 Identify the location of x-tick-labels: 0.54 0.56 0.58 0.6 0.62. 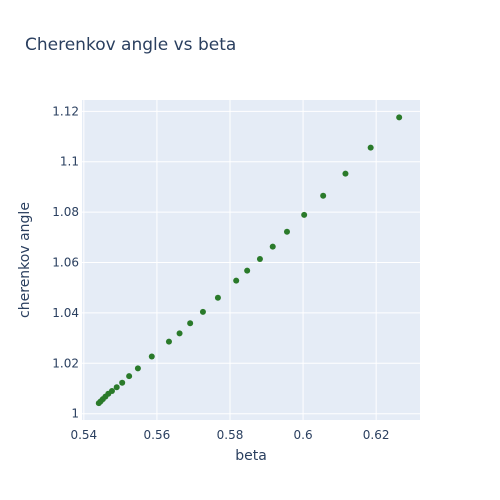
(229, 435).